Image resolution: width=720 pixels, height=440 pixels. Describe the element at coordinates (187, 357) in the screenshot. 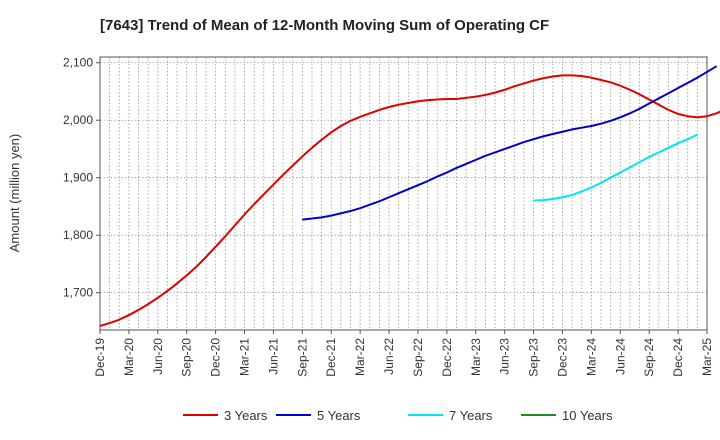

I see `x-tick-label: Sep-20` at that location.